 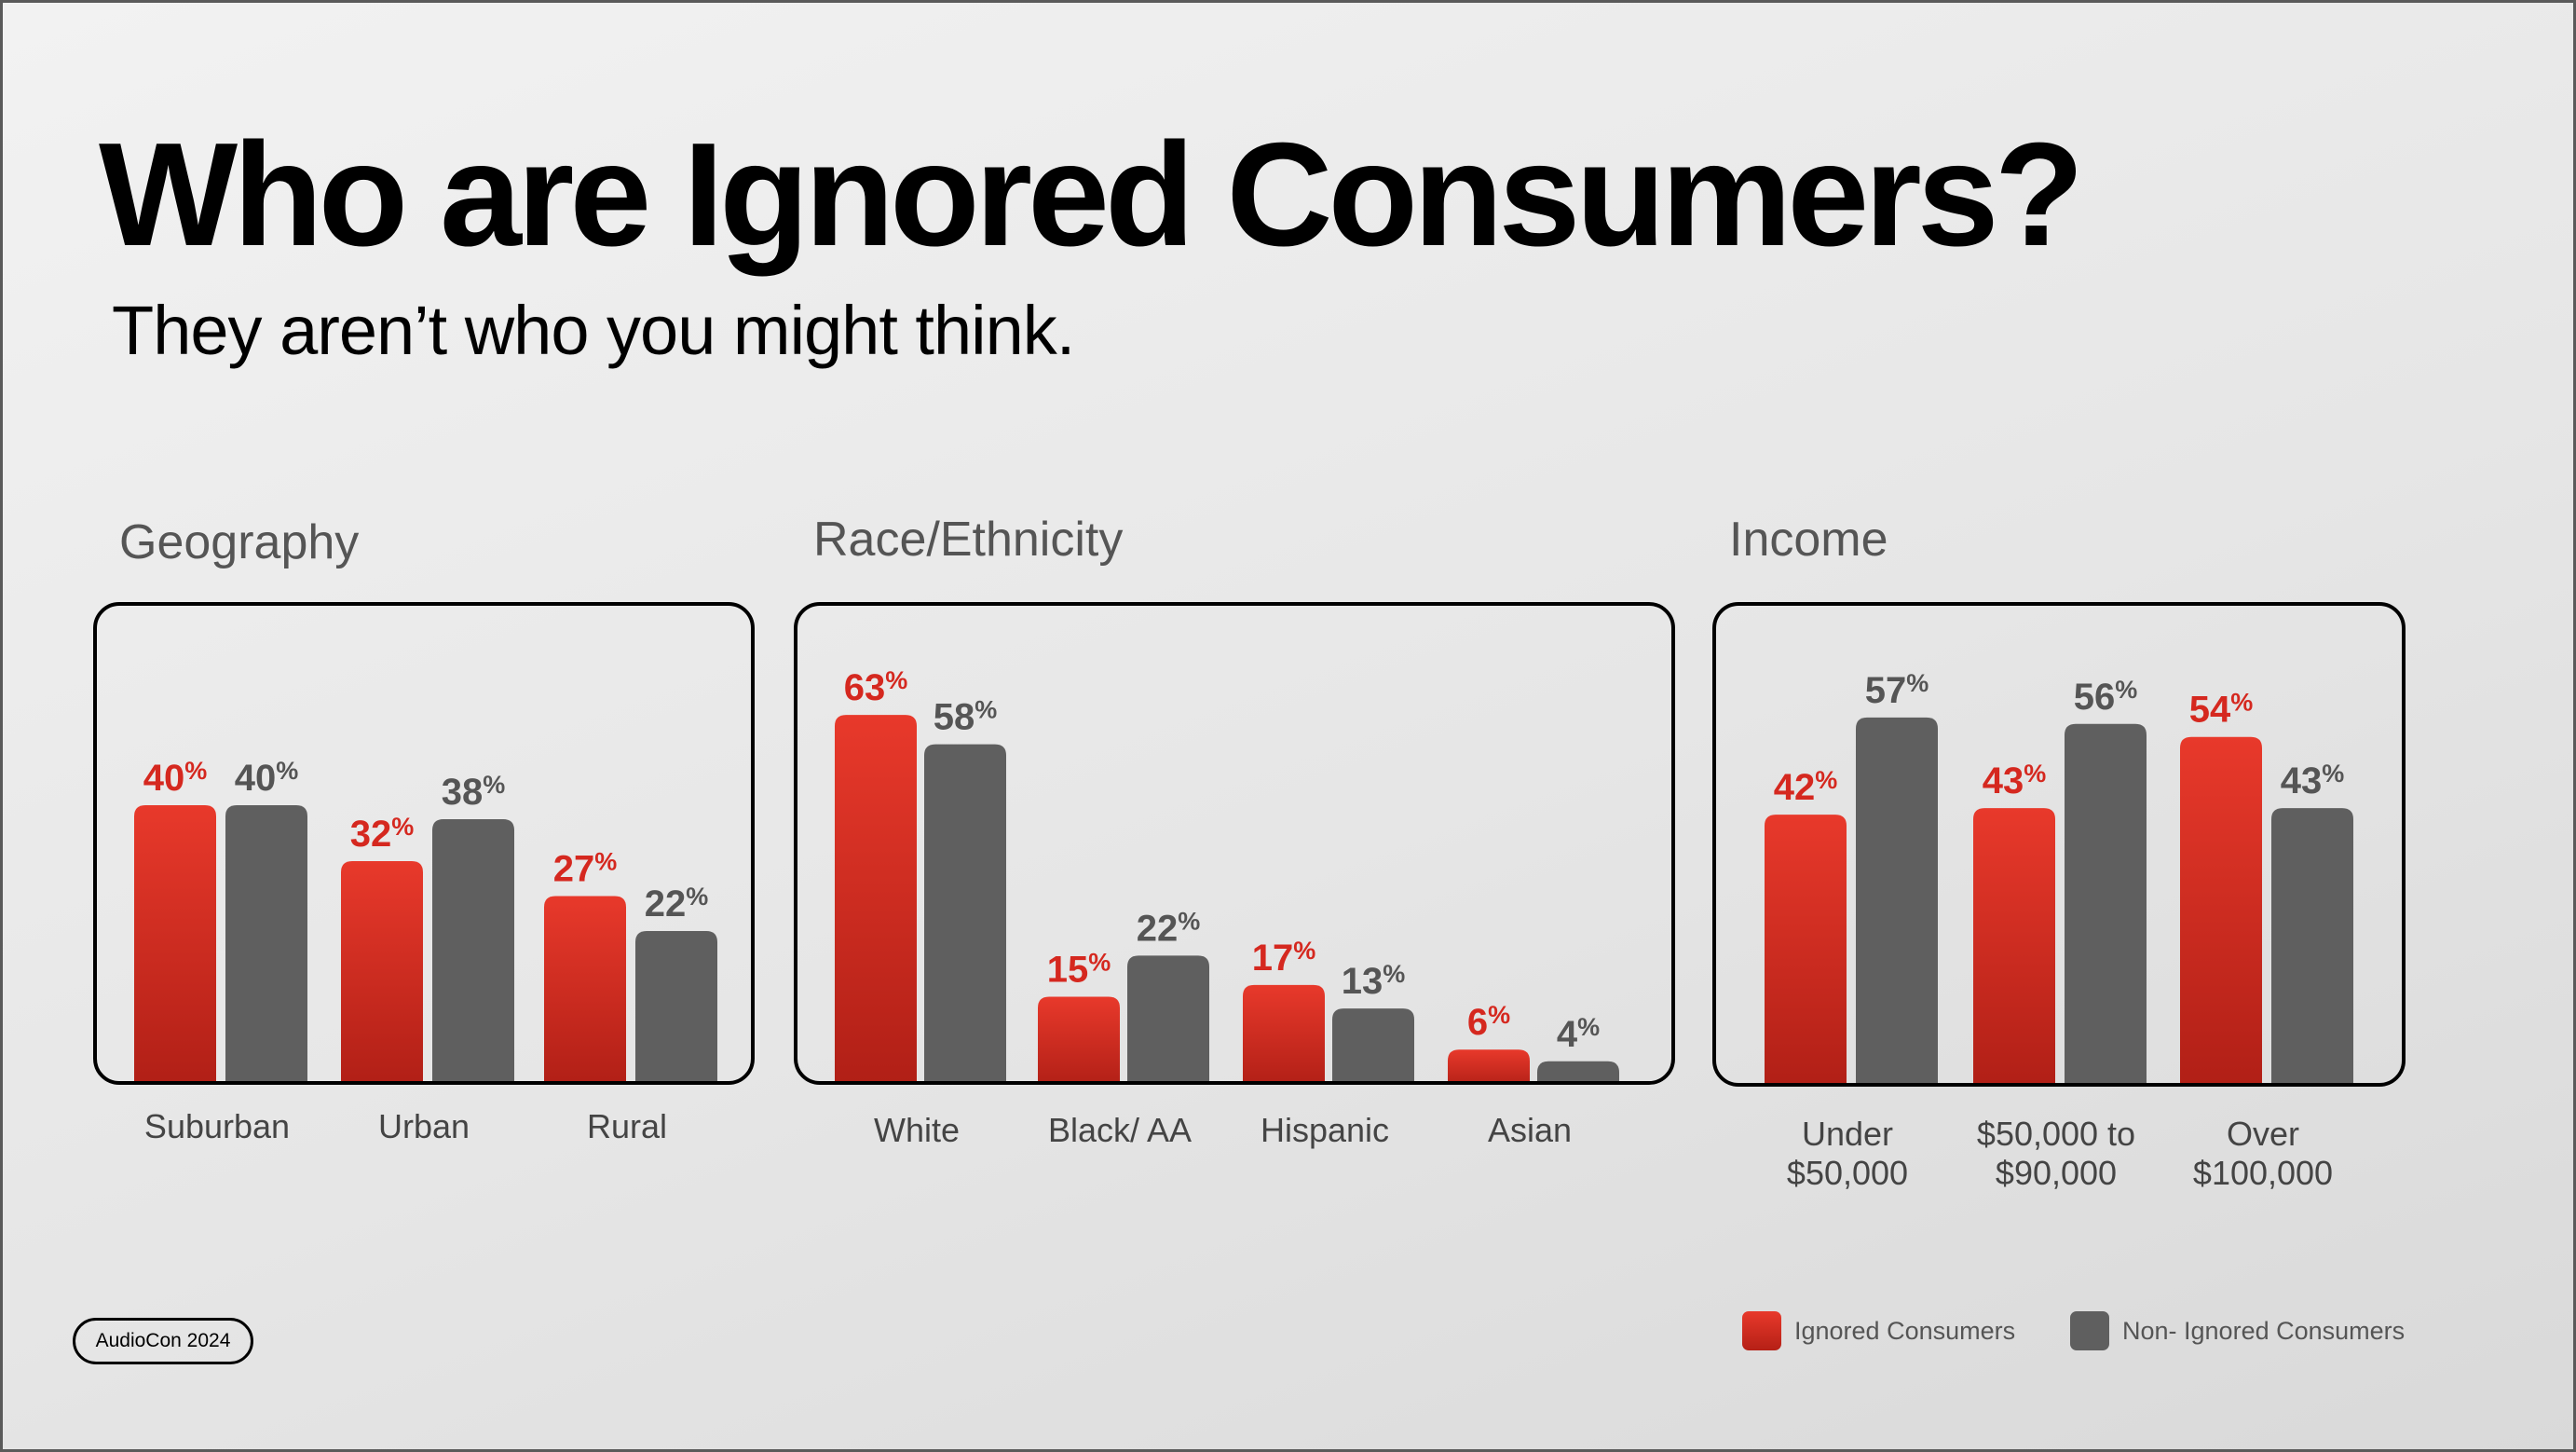 What do you see at coordinates (474, 792) in the screenshot?
I see `value-label-geography-urban-non-ignored: 38%` at bounding box center [474, 792].